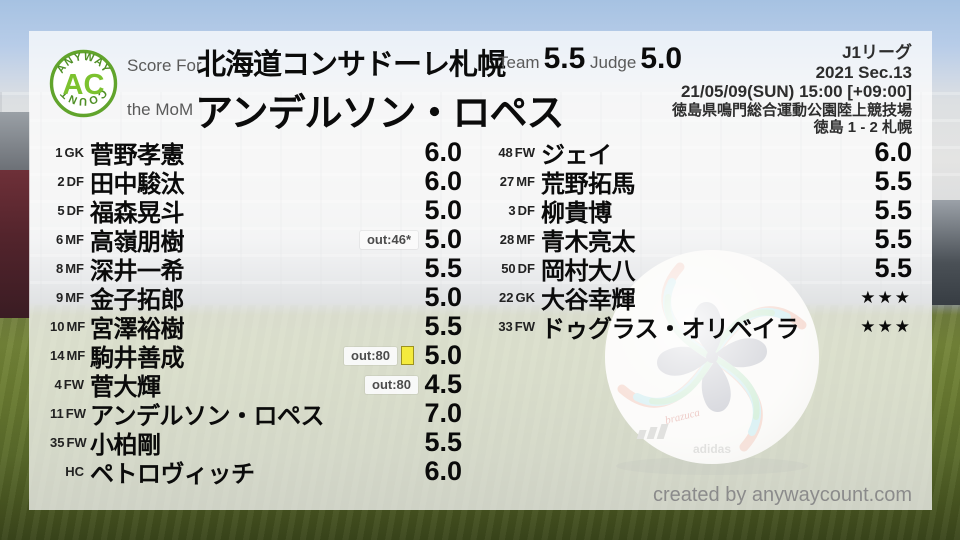 The image size is (960, 540). What do you see at coordinates (391, 384) in the screenshot?
I see `substitution-badge: out:80` at bounding box center [391, 384].